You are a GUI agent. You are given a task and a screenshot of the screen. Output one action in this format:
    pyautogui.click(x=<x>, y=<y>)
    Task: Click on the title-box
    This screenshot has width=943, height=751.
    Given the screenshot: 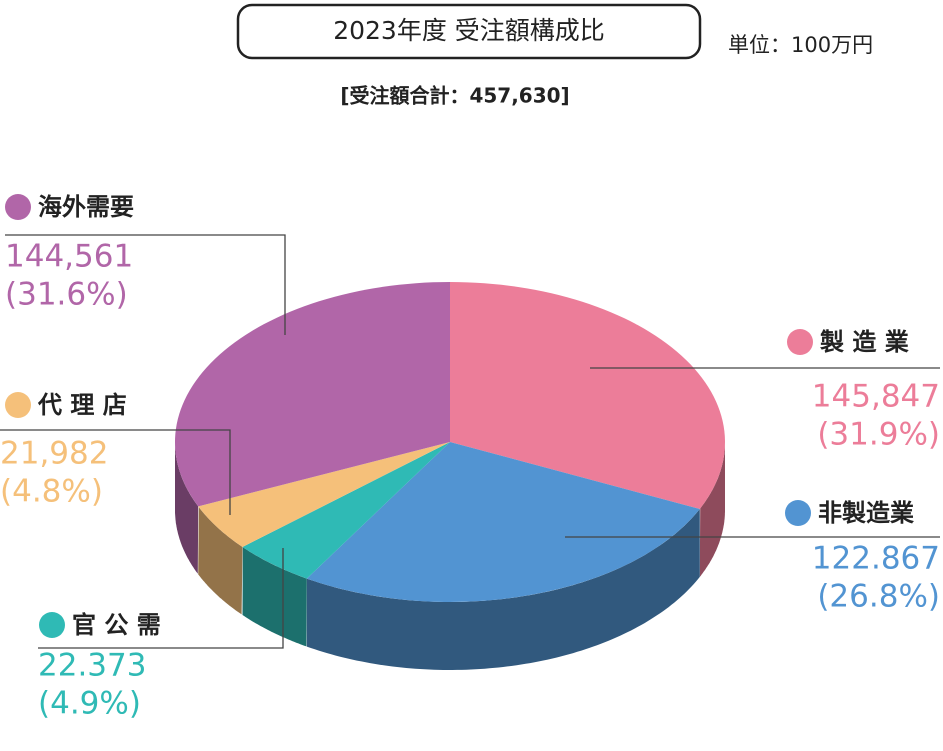 What is the action you would take?
    pyautogui.click(x=469, y=31)
    